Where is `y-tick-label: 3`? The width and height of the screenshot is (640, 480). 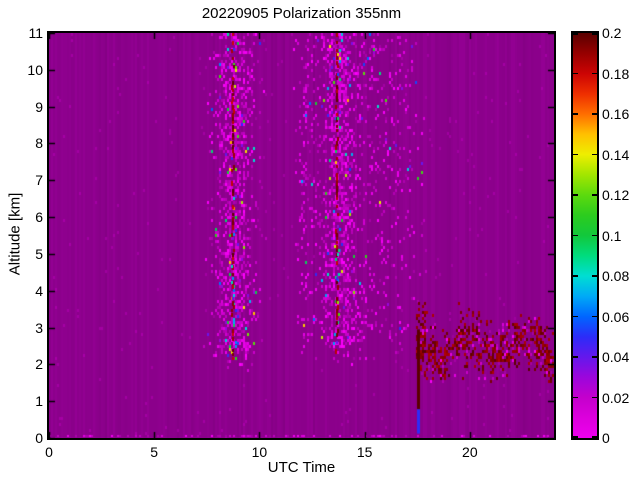
y-tick-label: 3 is located at coordinates (39, 327).